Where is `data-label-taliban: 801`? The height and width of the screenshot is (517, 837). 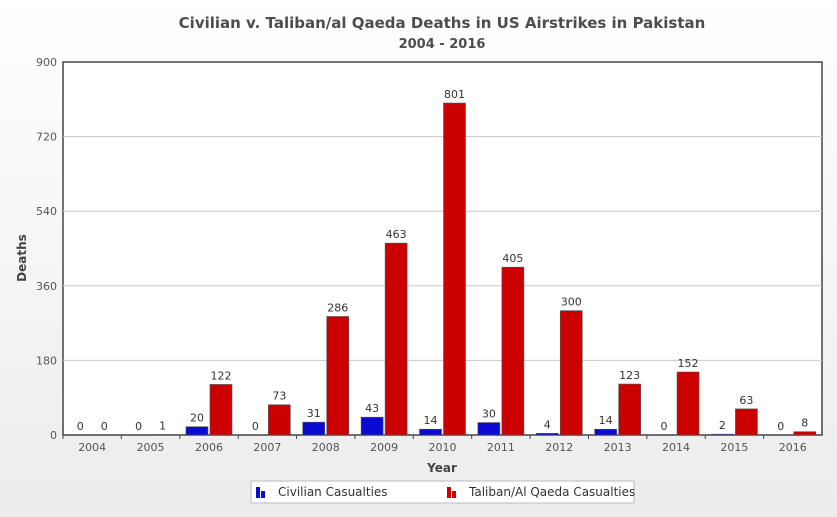 data-label-taliban: 801 is located at coordinates (454, 94).